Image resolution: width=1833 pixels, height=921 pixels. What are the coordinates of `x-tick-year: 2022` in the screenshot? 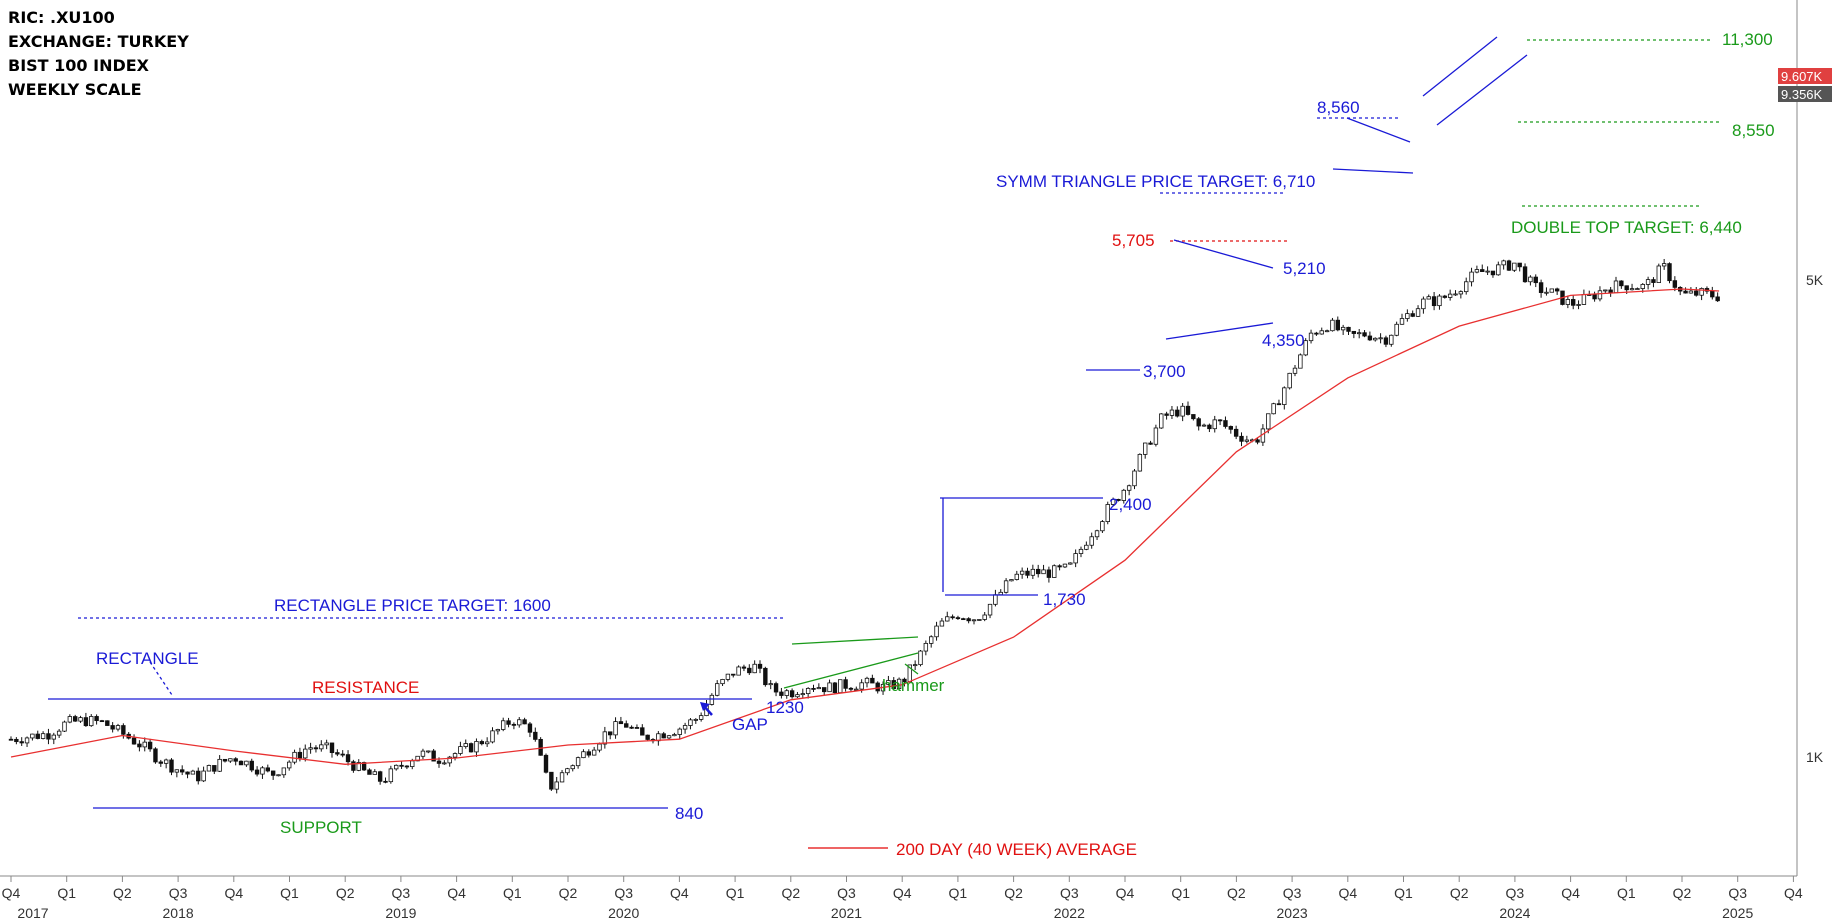 It's located at (1069, 913).